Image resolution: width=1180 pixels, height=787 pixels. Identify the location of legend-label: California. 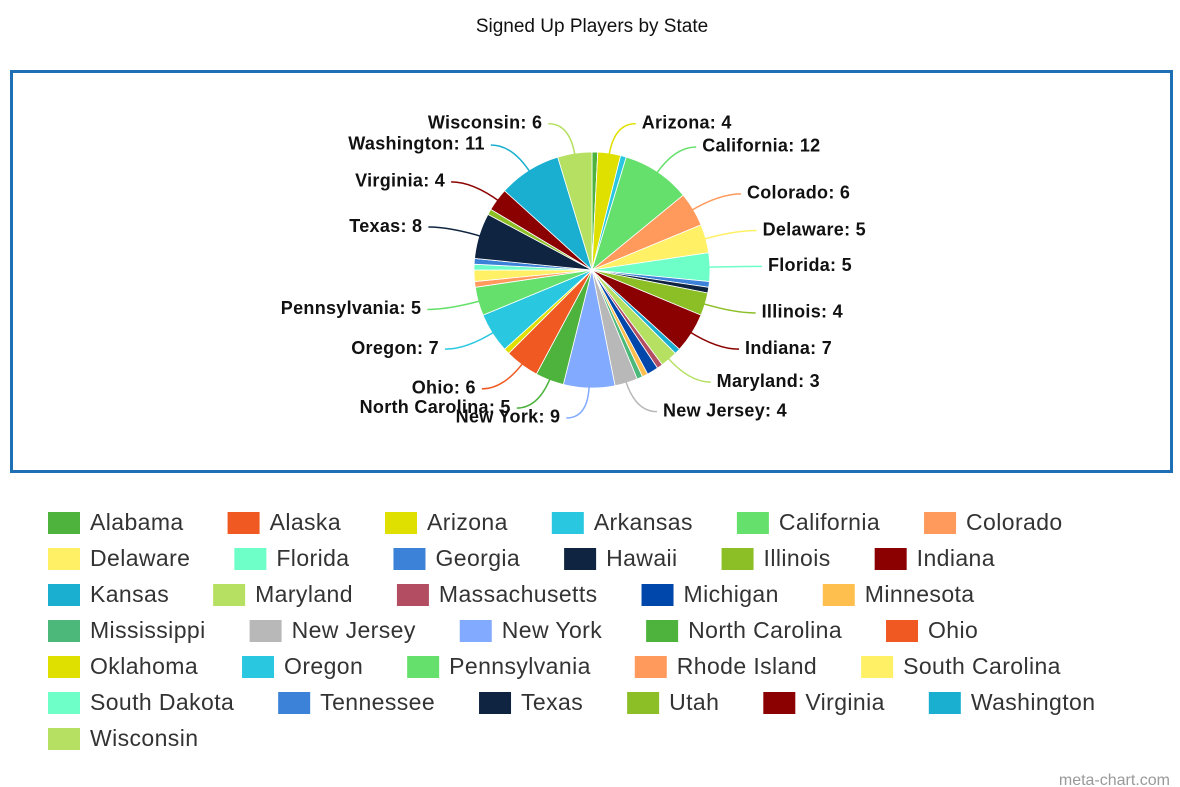
(829, 522).